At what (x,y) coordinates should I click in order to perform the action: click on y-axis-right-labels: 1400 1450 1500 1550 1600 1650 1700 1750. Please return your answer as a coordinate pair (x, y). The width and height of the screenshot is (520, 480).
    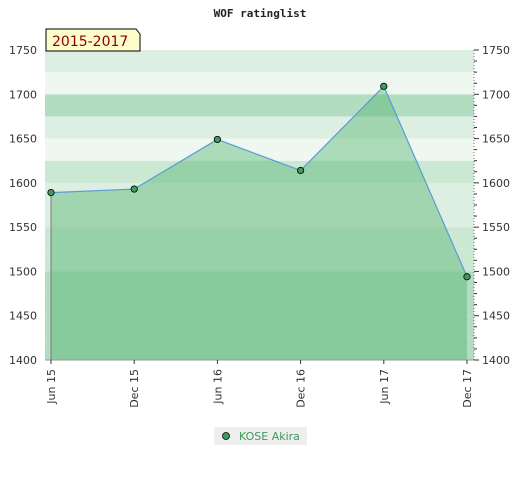
    Looking at the image, I should click on (496, 205).